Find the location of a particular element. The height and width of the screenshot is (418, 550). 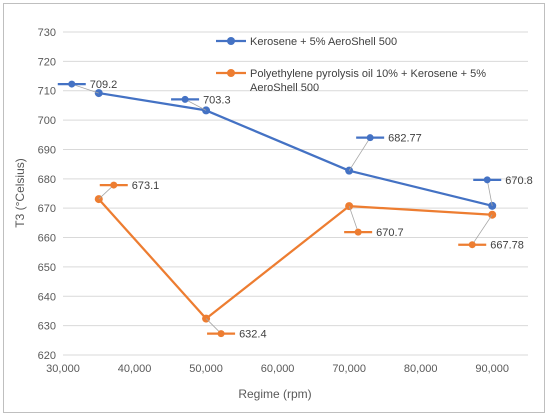

y-tick-label: 720 is located at coordinates (47, 62).